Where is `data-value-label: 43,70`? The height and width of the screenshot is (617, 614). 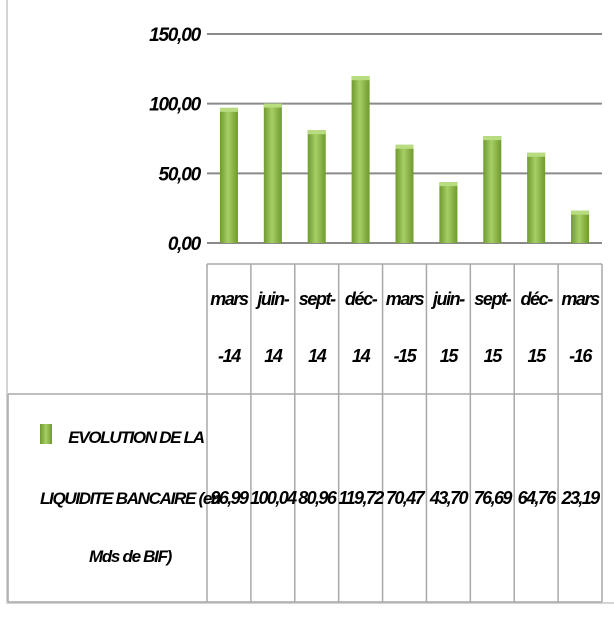
data-value-label: 43,70 is located at coordinates (449, 498).